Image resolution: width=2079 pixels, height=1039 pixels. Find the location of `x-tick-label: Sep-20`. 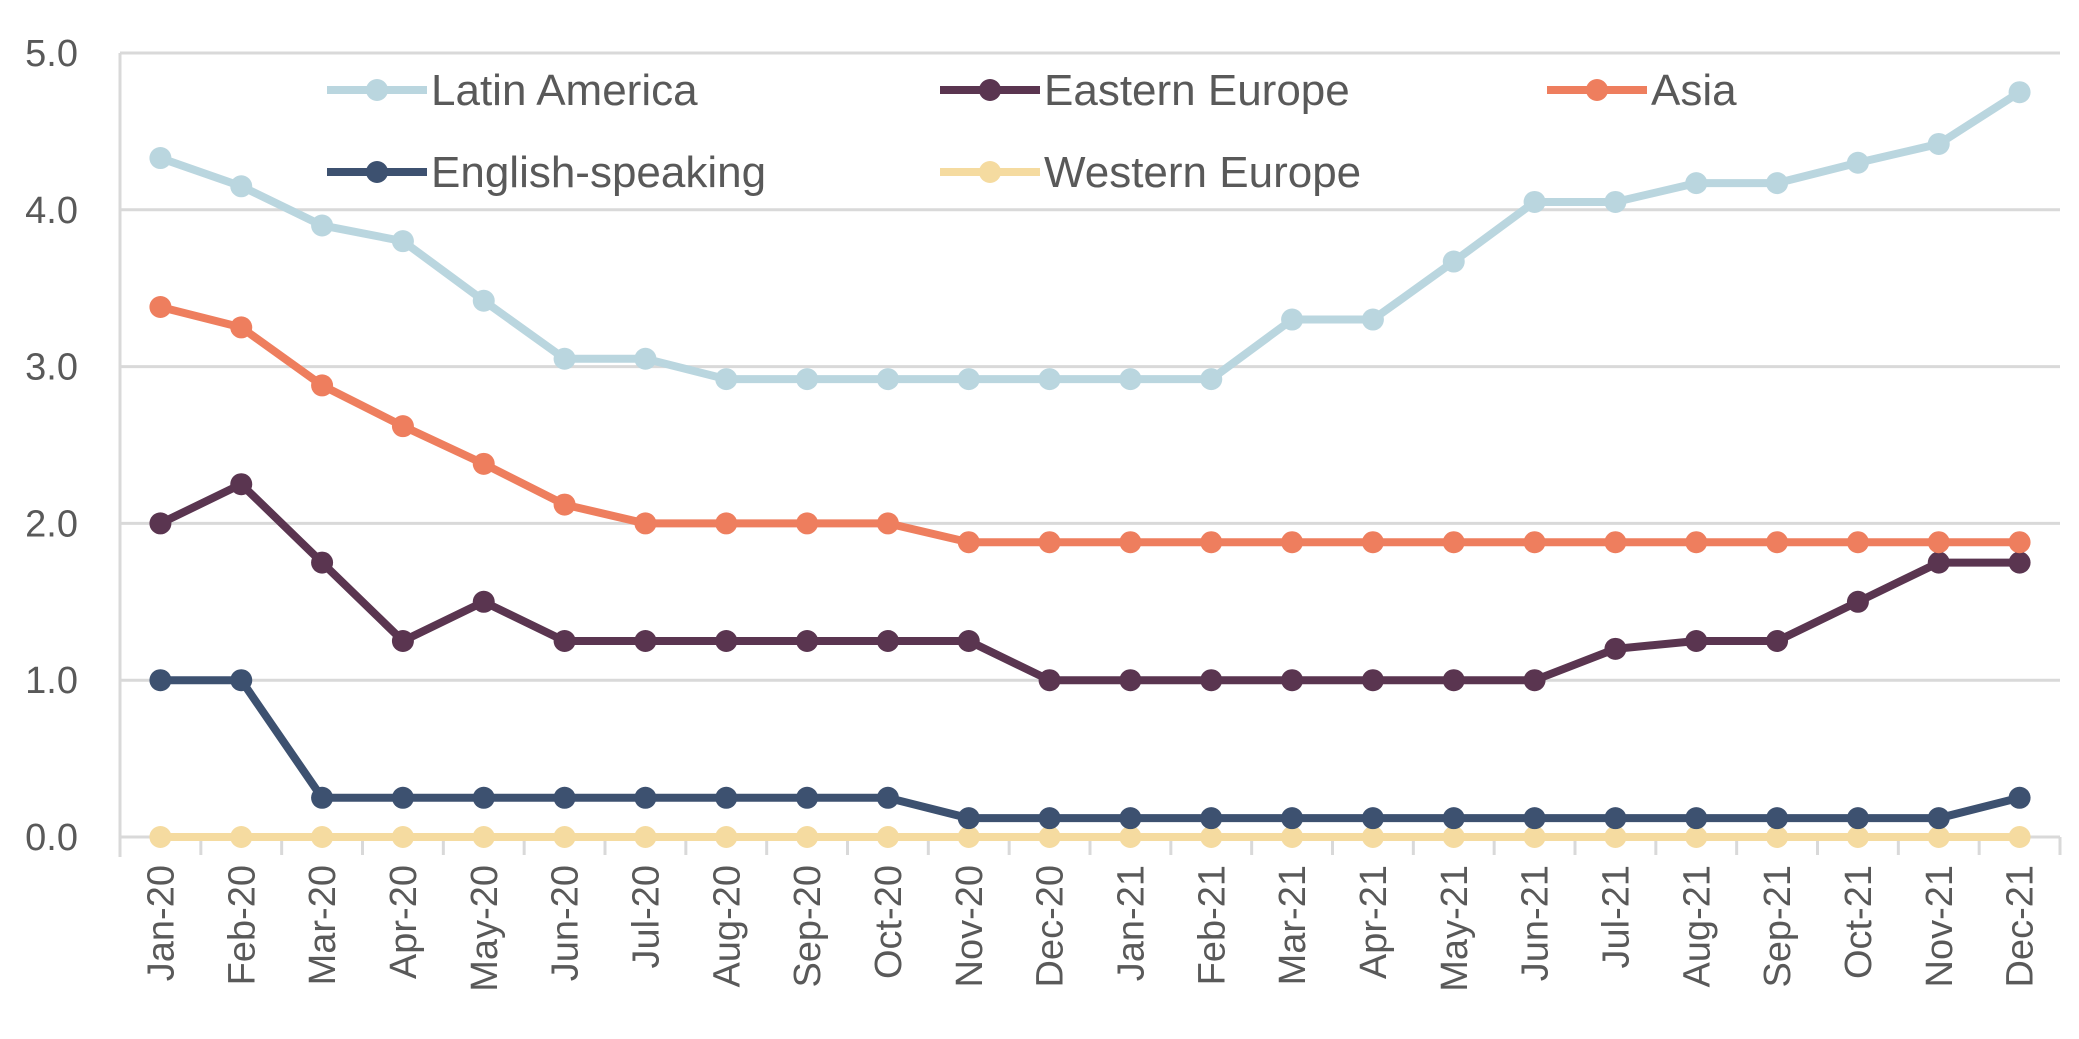

x-tick-label: Sep-20 is located at coordinates (808, 926).